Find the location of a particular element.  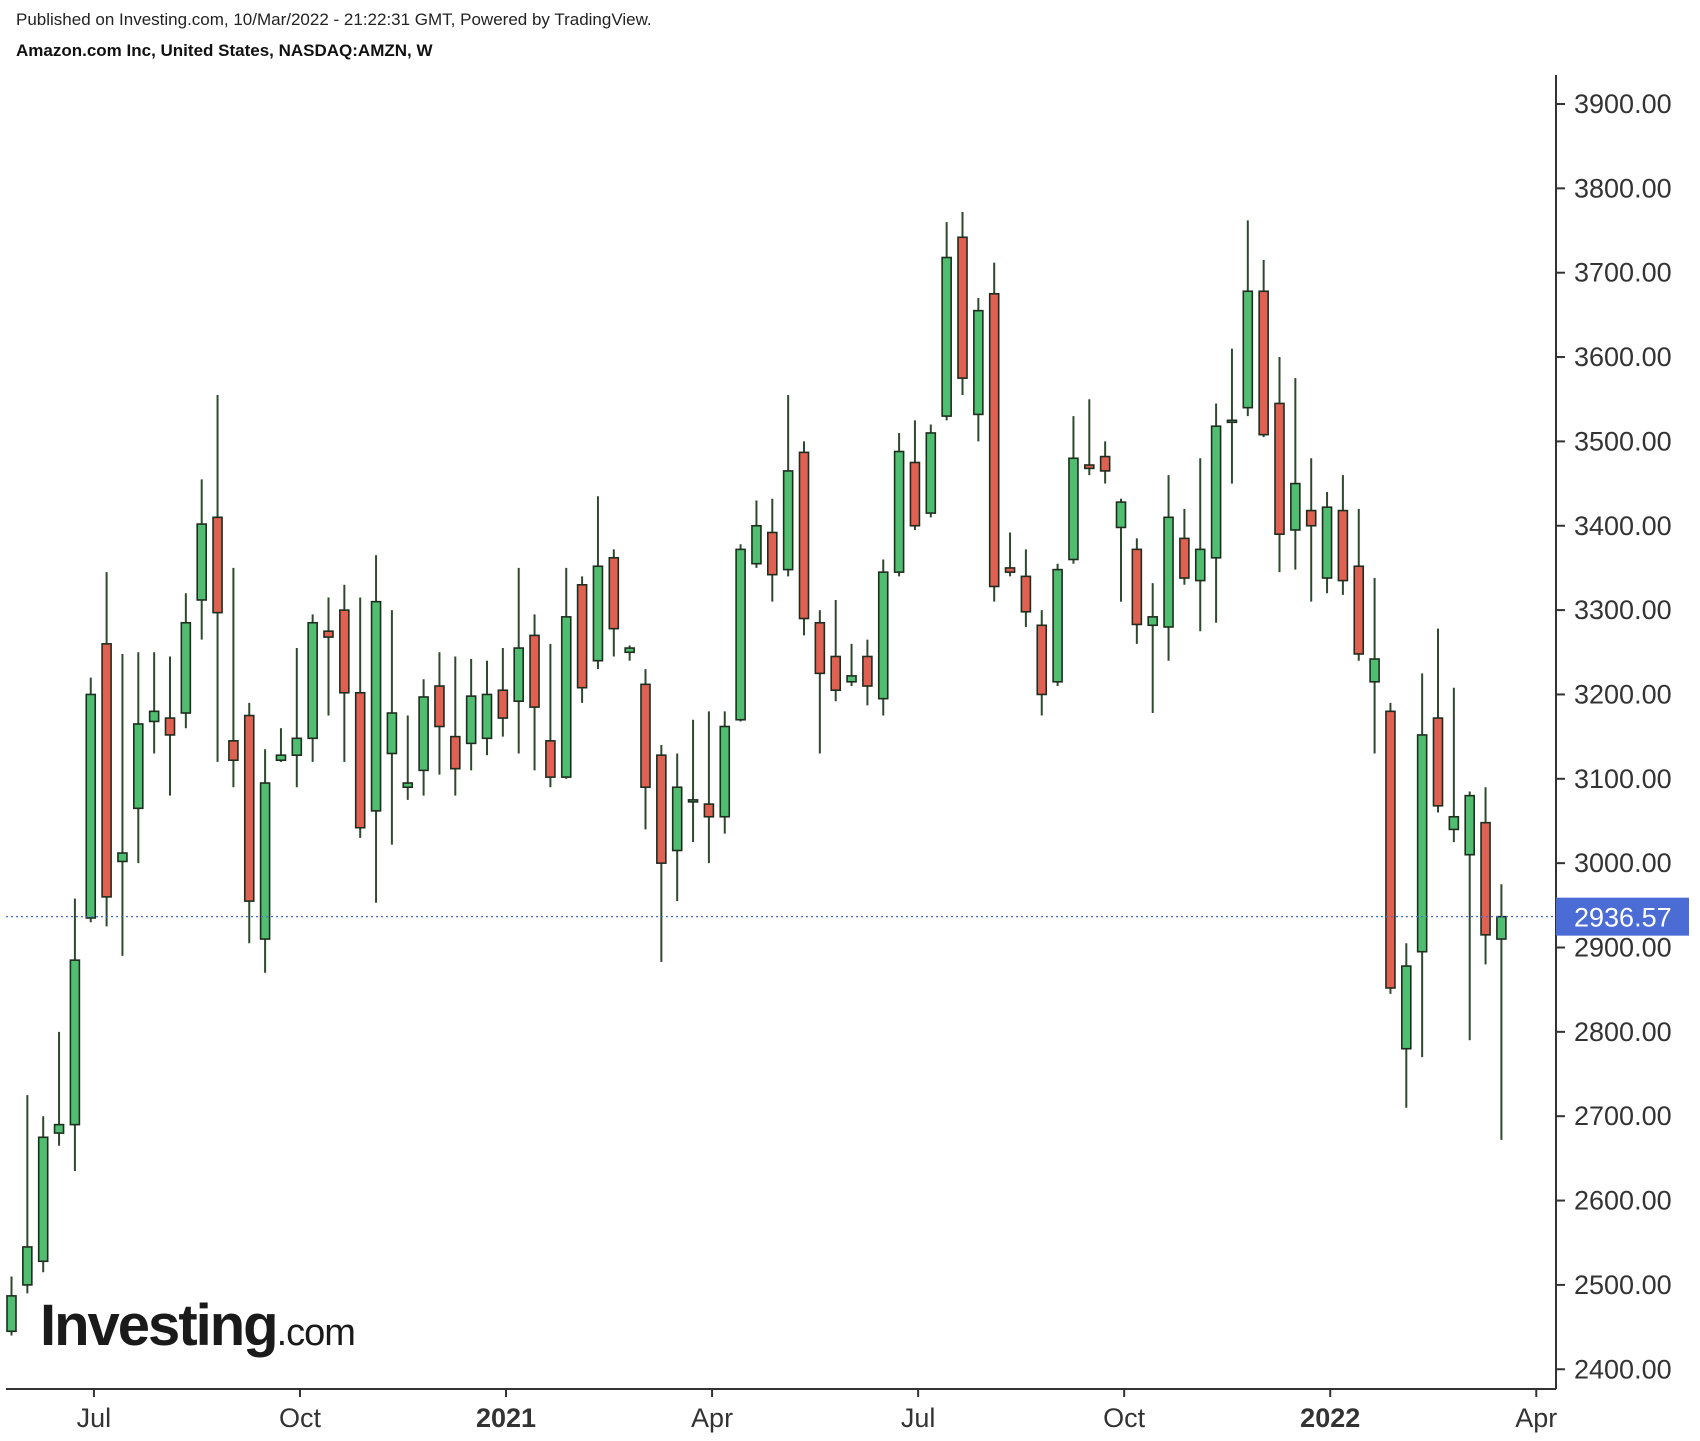

x-tick-label: Apr is located at coordinates (1536, 1418).